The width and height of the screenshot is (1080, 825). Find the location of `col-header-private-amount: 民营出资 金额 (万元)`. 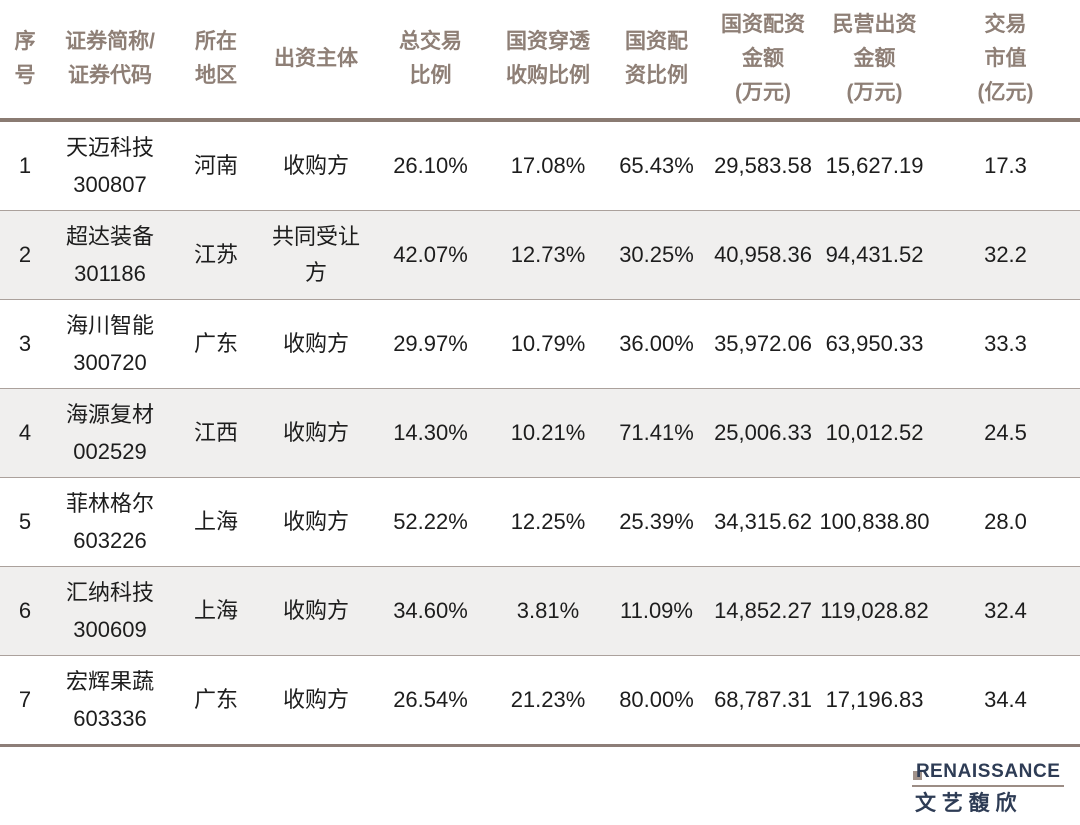

col-header-private-amount: 民营出资 金额 (万元) is located at coordinates (874, 61).